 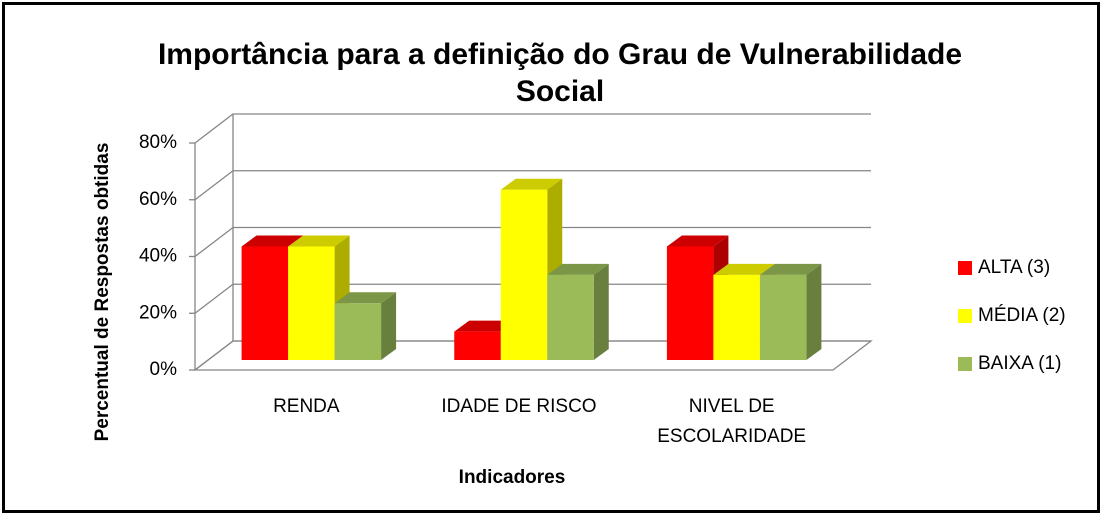 I want to click on y-axis-title: Percentual de Respostas obtidas, so click(x=102, y=292).